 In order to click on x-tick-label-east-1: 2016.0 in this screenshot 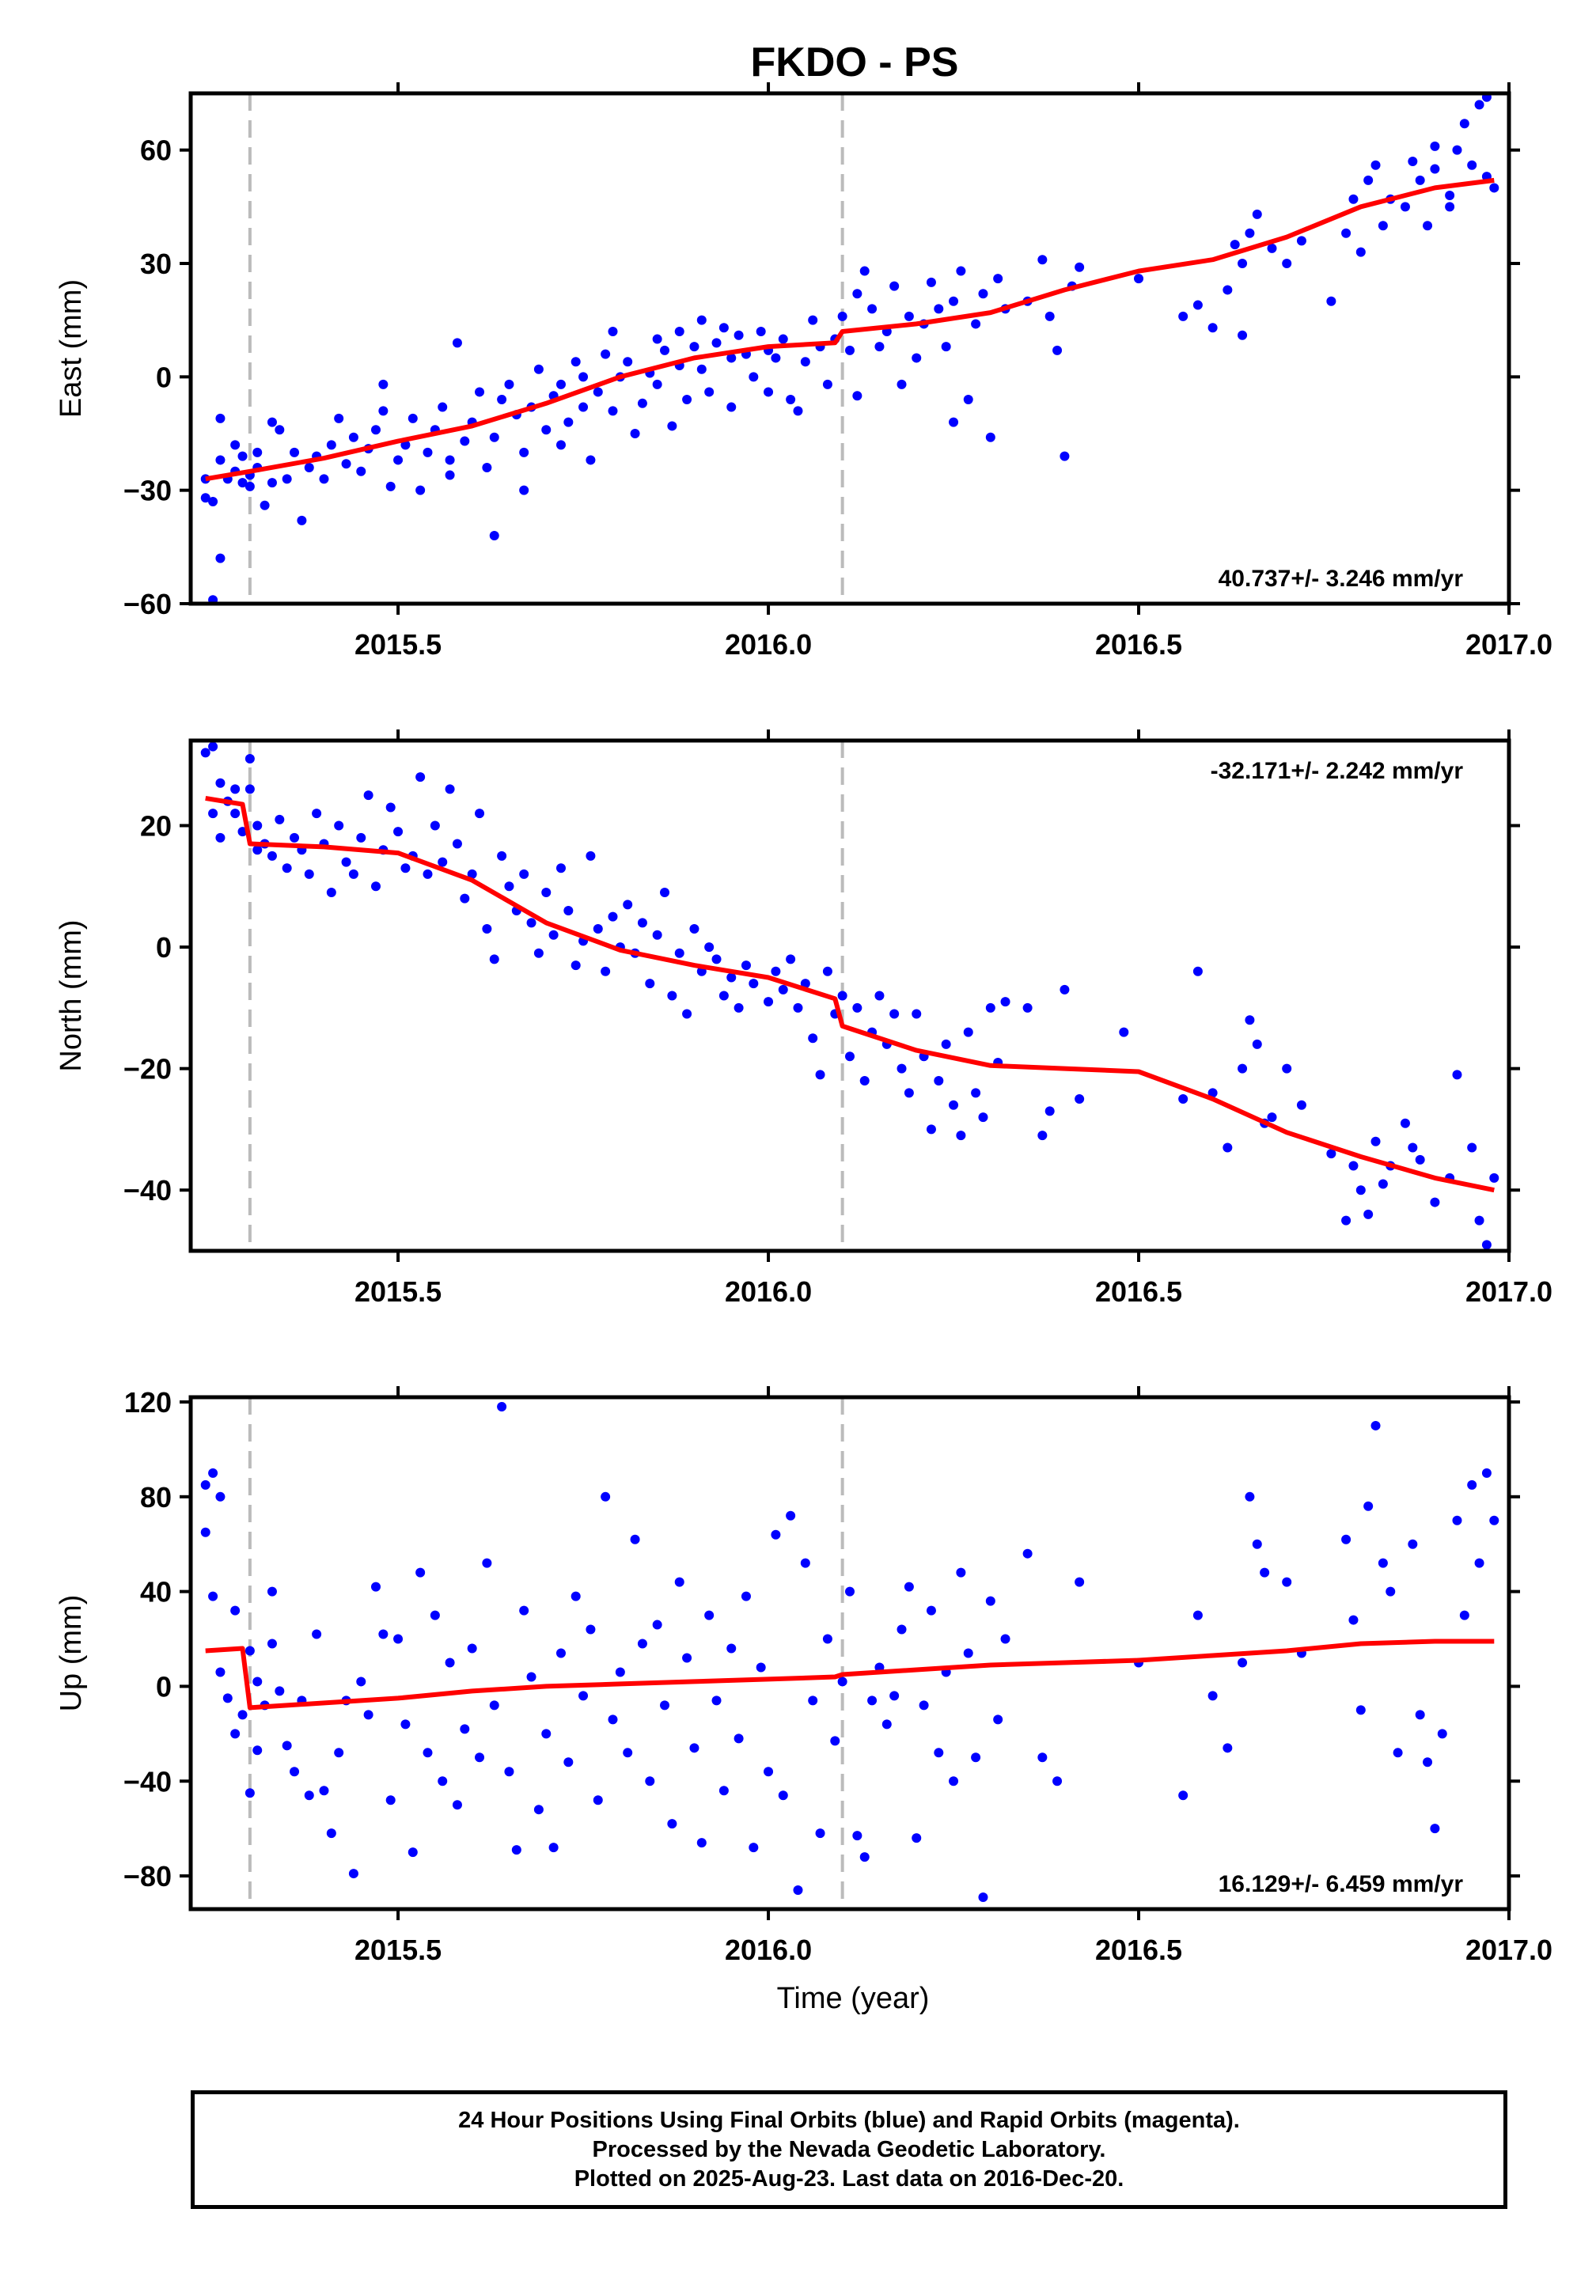, I will do `click(768, 644)`.